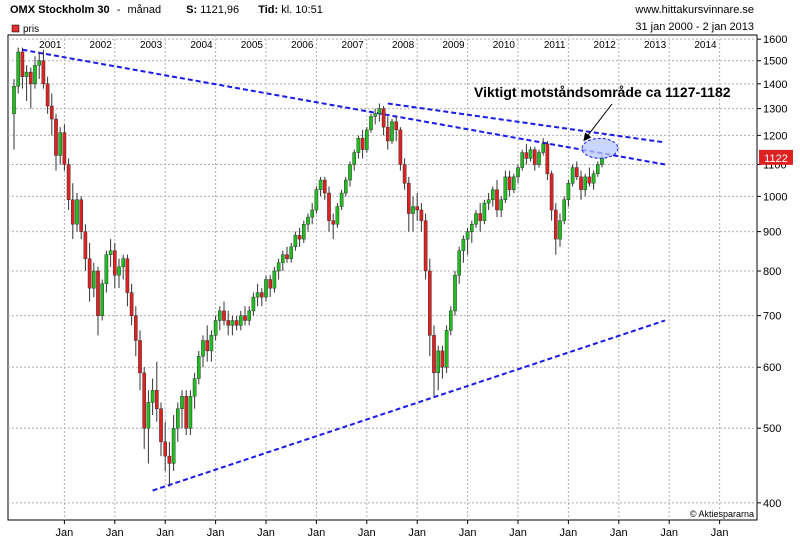 This screenshot has width=800, height=543. What do you see at coordinates (655, 45) in the screenshot?
I see `year-label: 2013` at bounding box center [655, 45].